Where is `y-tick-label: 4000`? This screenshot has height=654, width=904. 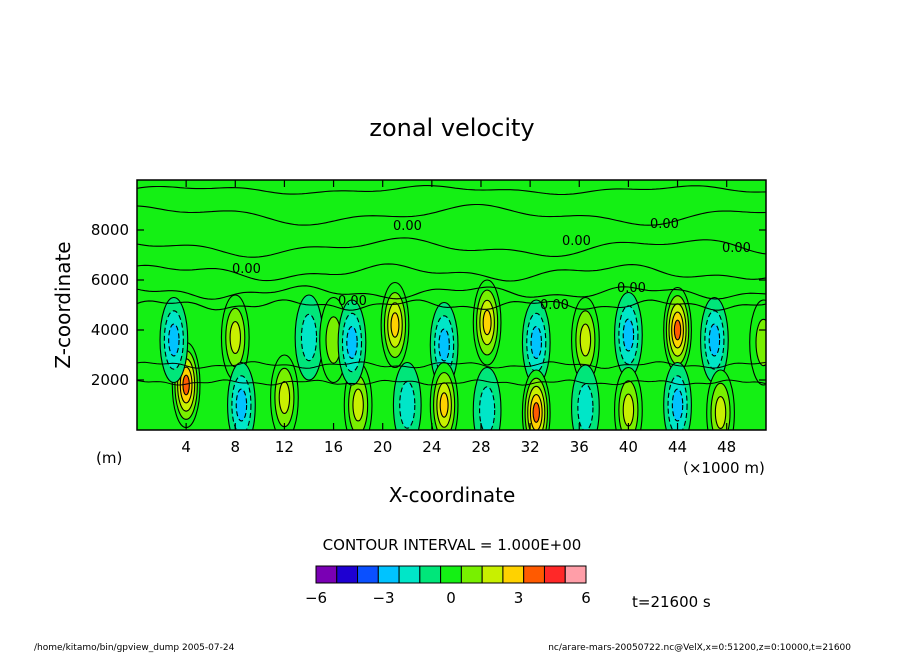
y-tick-label: 4000 is located at coordinates (110, 330).